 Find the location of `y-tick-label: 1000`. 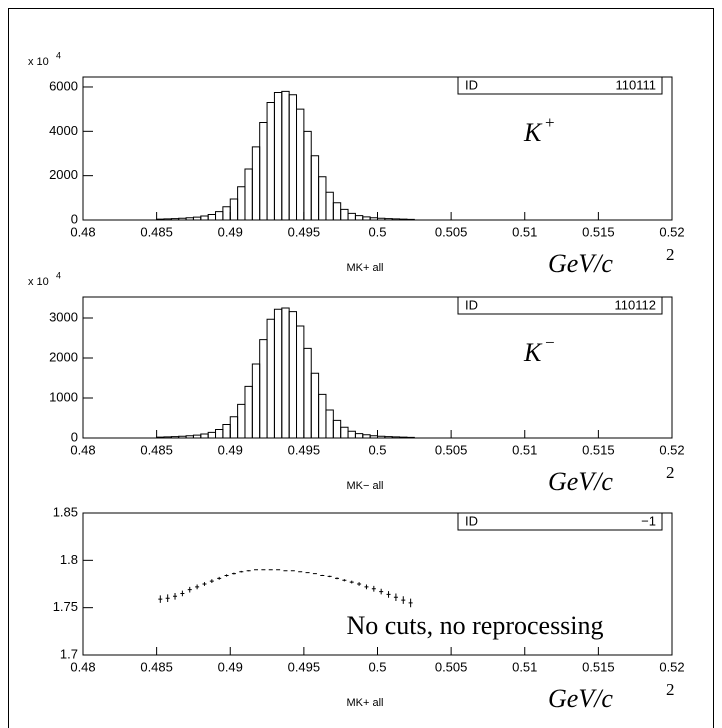

y-tick-label: 1000 is located at coordinates (63, 396).